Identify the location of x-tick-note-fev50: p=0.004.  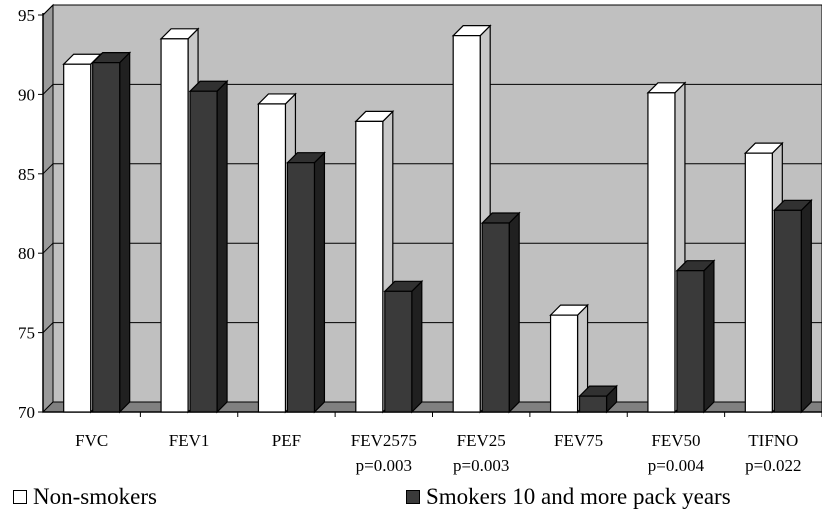
(676, 465).